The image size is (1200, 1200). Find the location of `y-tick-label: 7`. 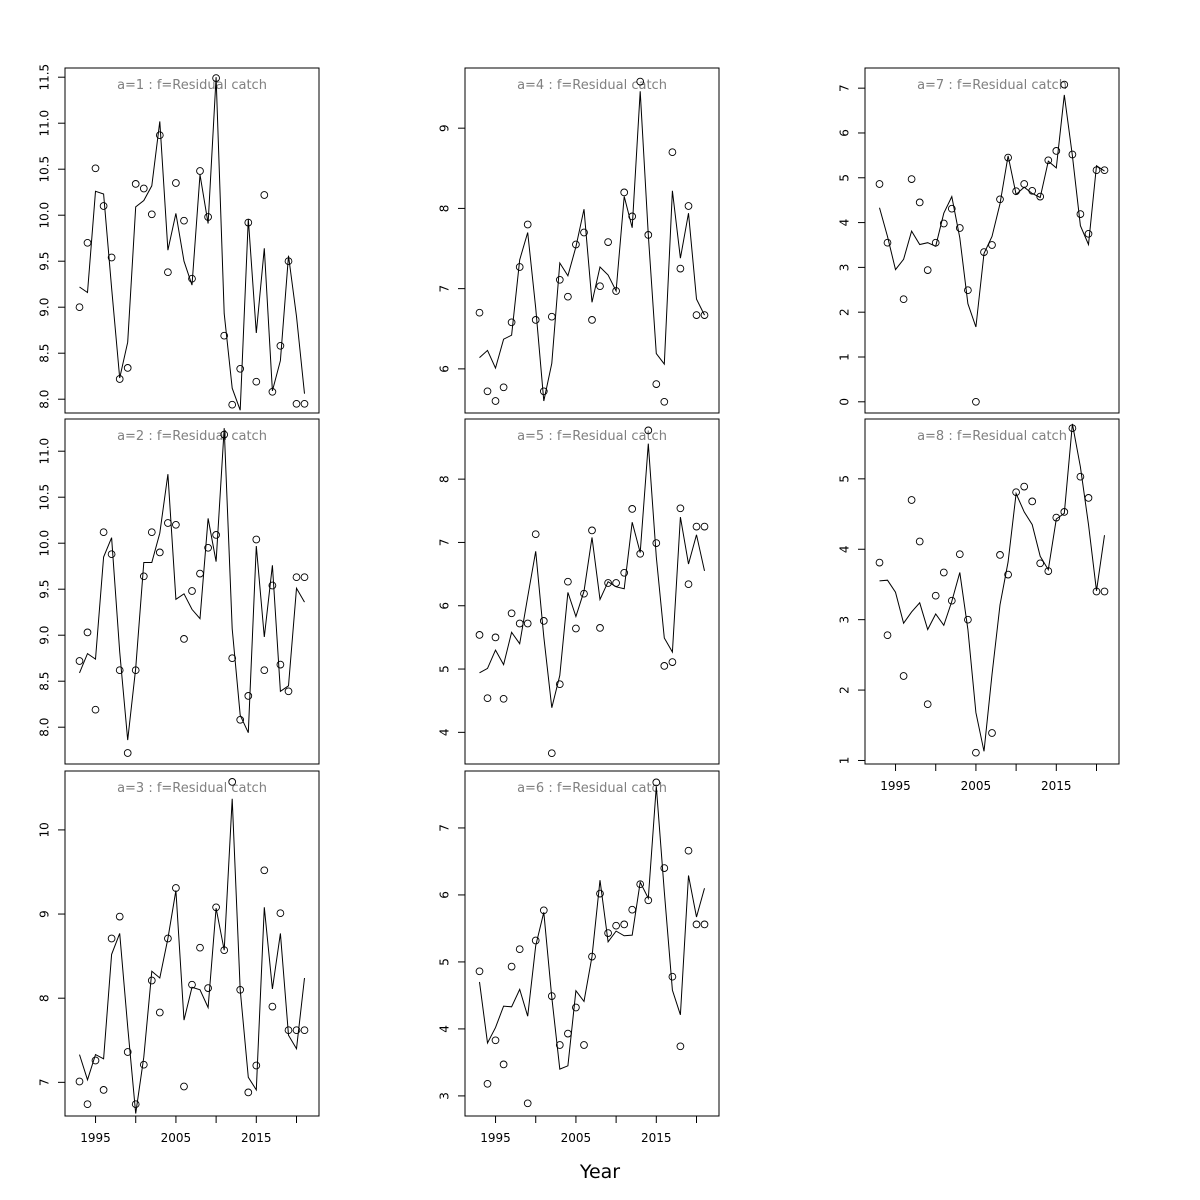

y-tick-label: 7 is located at coordinates (445, 289).